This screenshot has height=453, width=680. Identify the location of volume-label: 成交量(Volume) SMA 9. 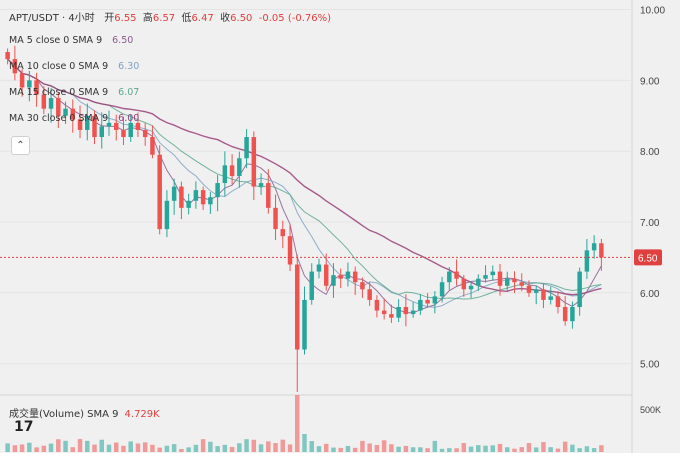
(64, 414).